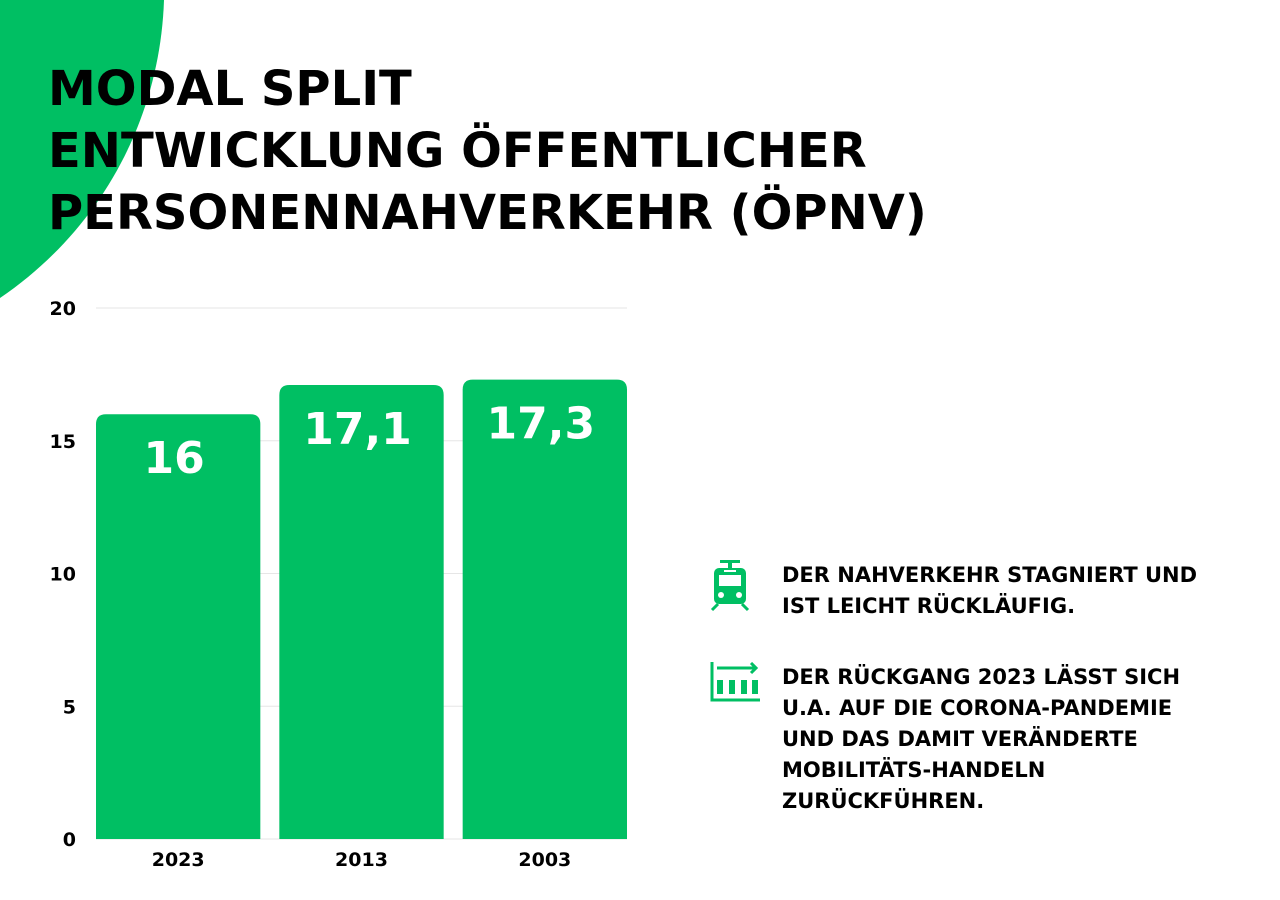  I want to click on declining-chart-icon, so click(735, 683).